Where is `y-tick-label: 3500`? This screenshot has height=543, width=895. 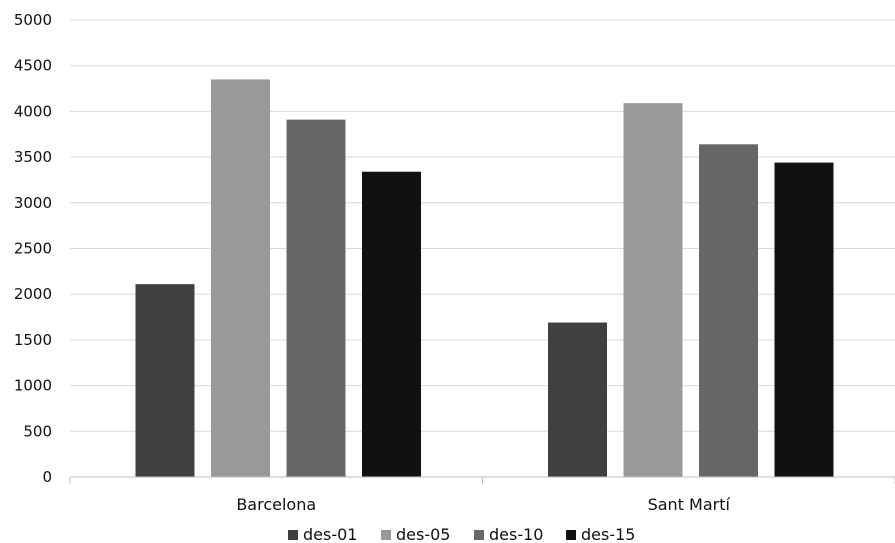
y-tick-label: 3500 is located at coordinates (33, 157).